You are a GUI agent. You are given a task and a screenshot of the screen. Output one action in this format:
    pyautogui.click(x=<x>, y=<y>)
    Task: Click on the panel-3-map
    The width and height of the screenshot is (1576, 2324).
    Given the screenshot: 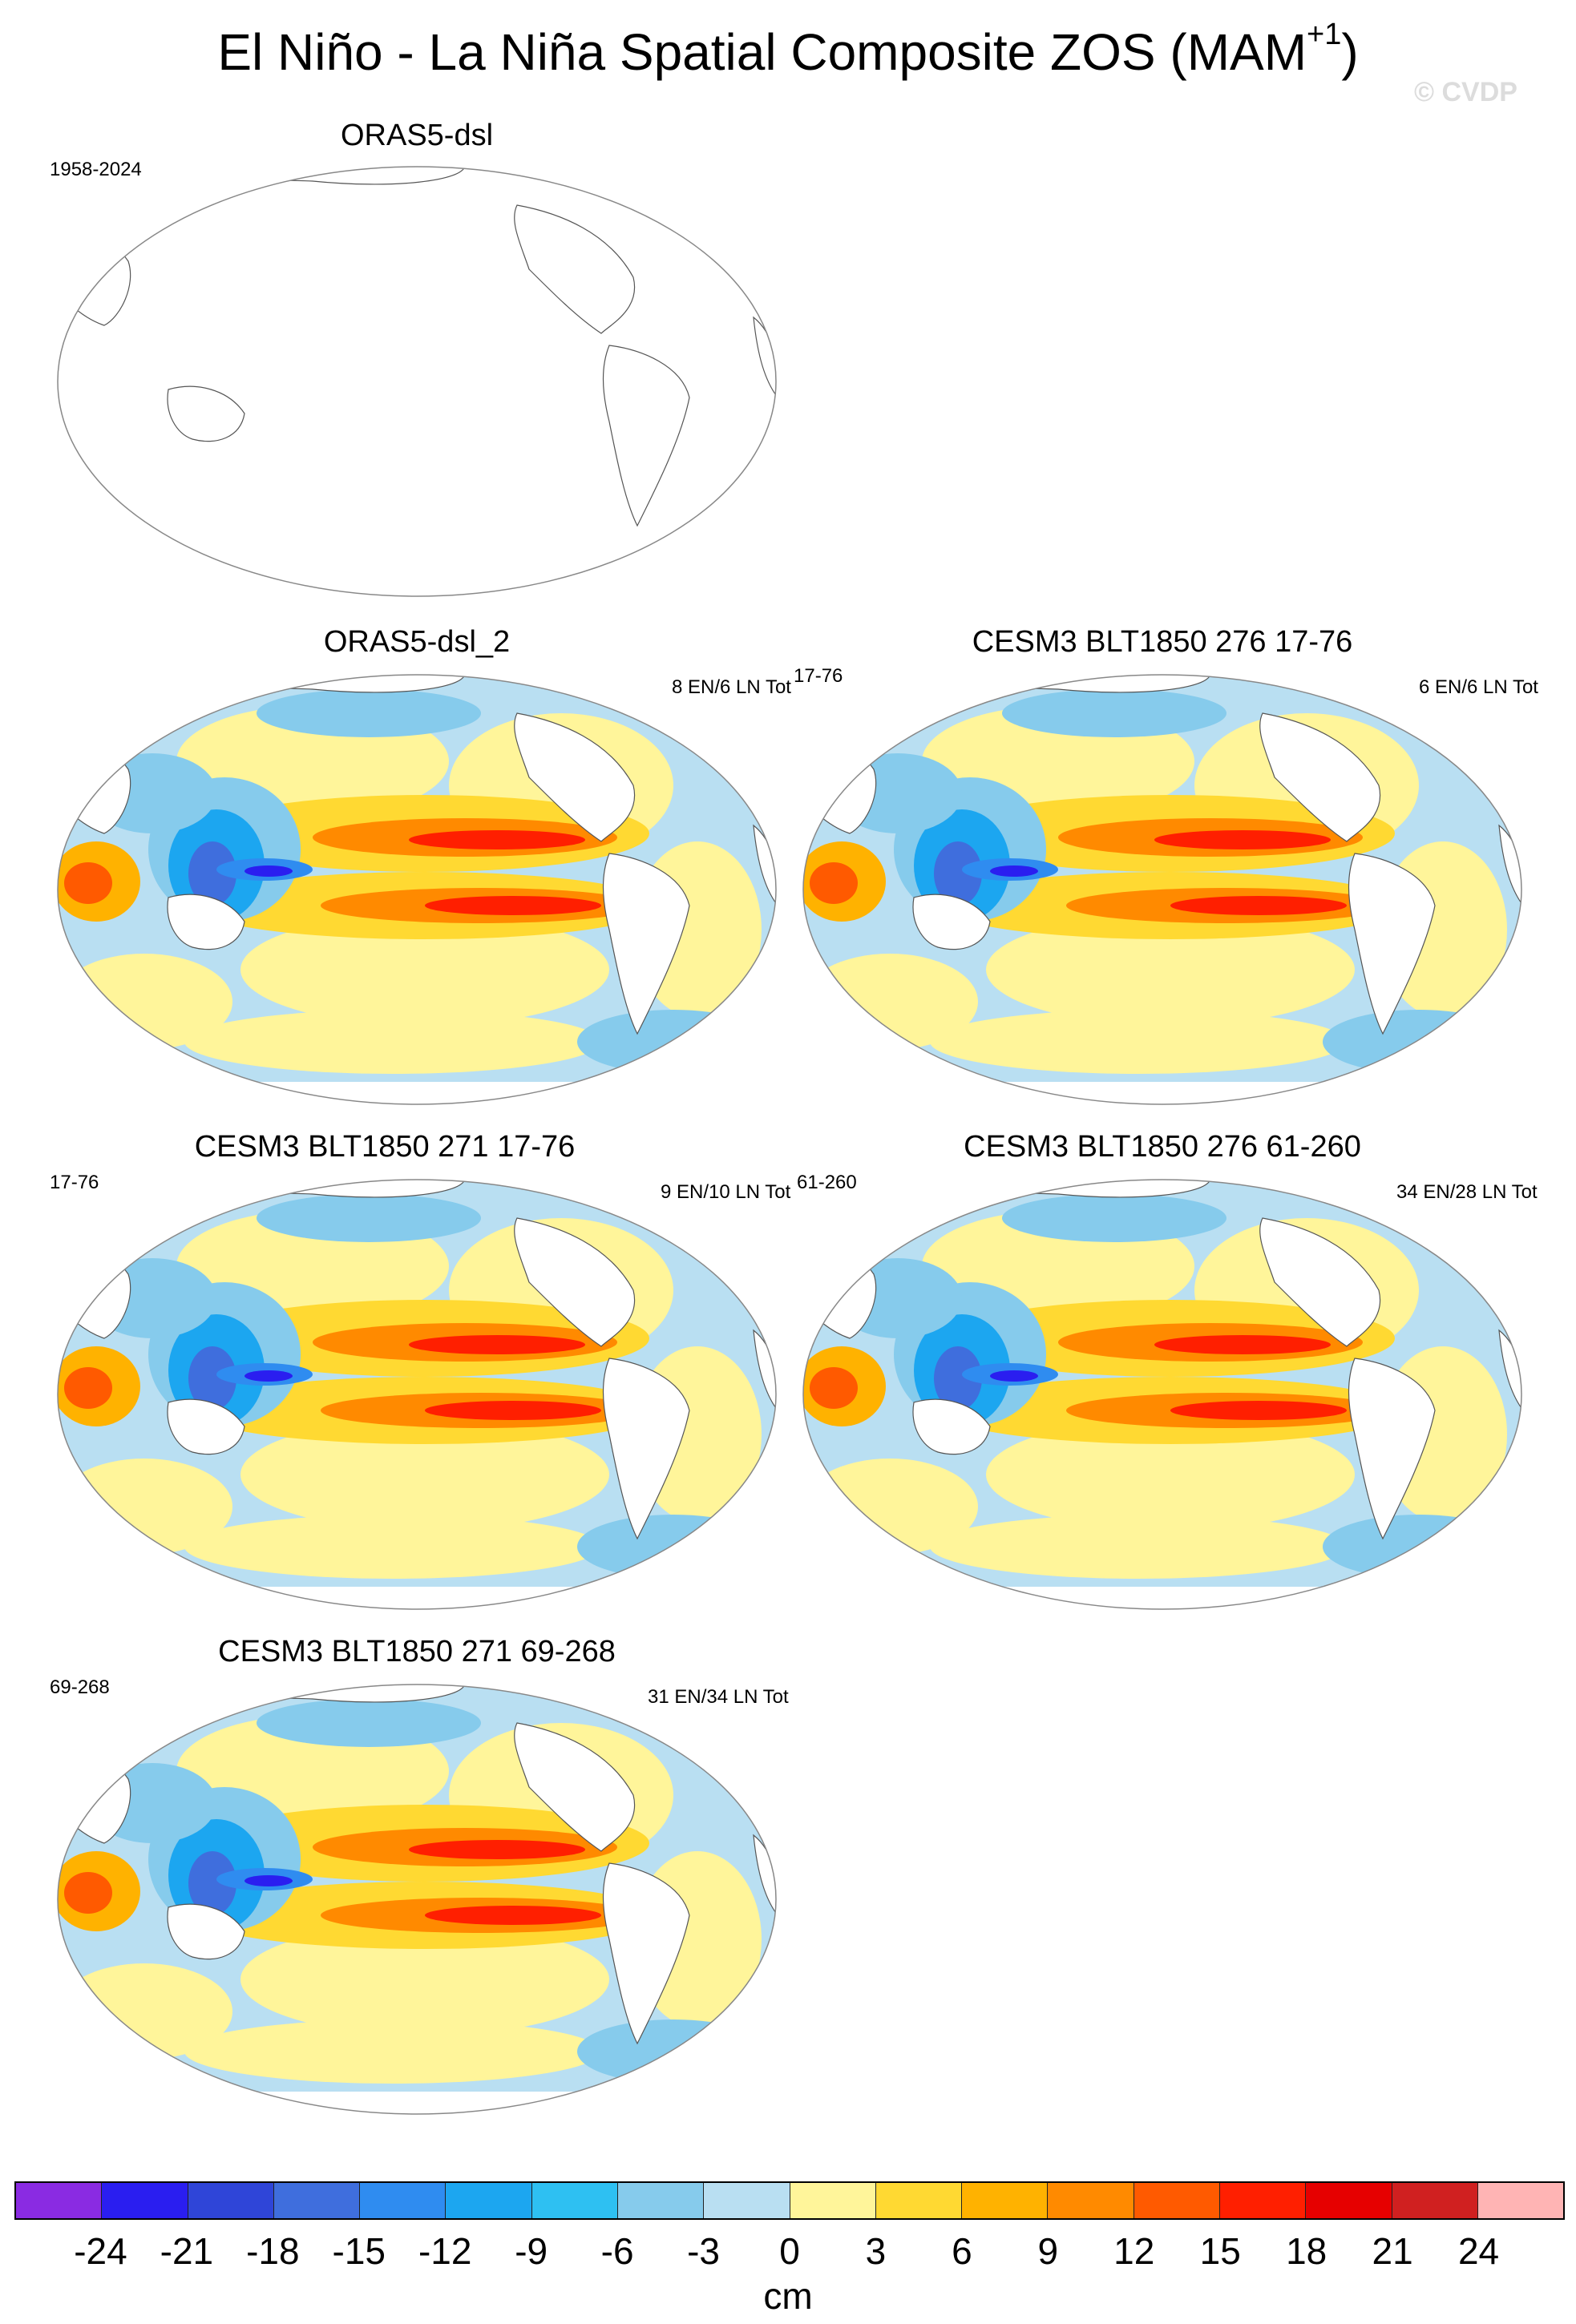 What is the action you would take?
    pyautogui.click(x=1162, y=889)
    